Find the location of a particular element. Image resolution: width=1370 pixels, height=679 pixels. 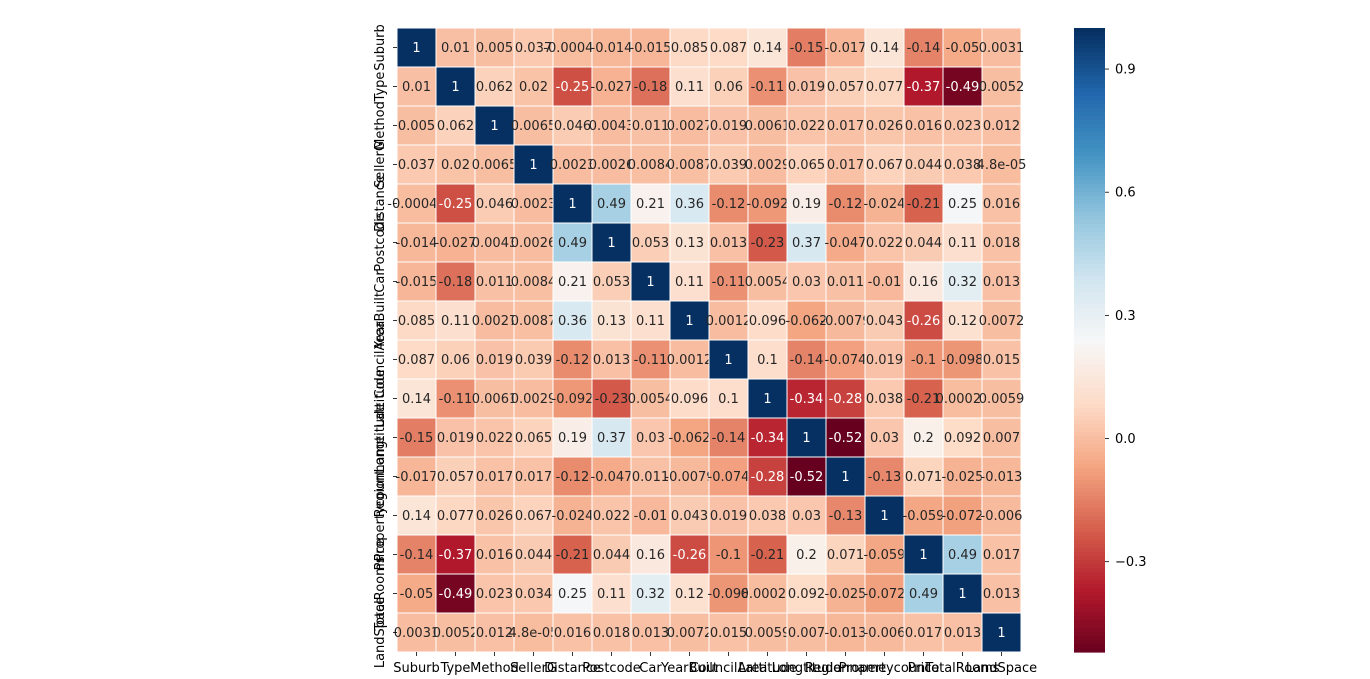

x-tick-label: LandSpace is located at coordinates (1001, 668).